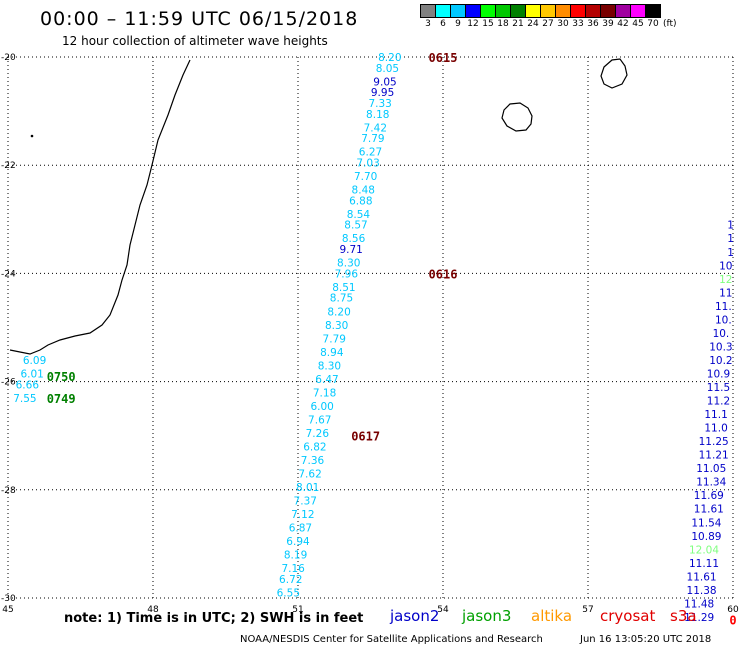  I want to click on legend-swatches, so click(540, 11).